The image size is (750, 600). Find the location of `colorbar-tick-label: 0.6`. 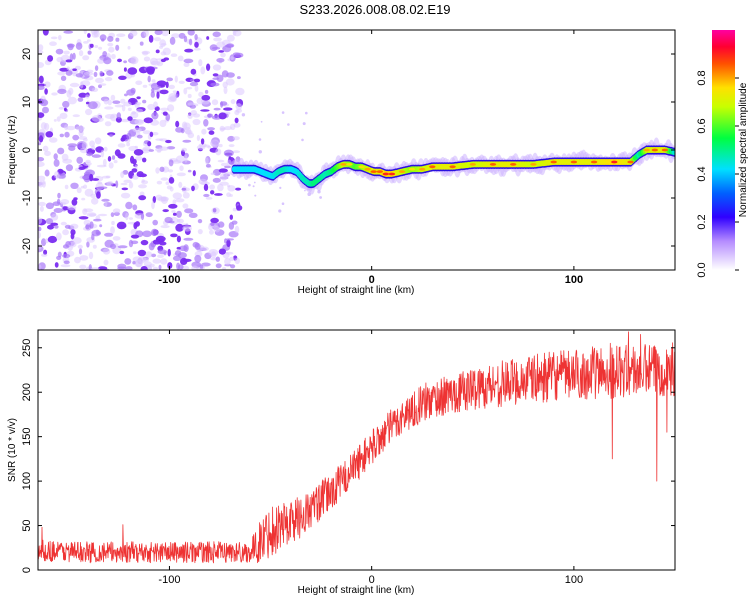

colorbar-tick-label: 0.6 is located at coordinates (702, 125).